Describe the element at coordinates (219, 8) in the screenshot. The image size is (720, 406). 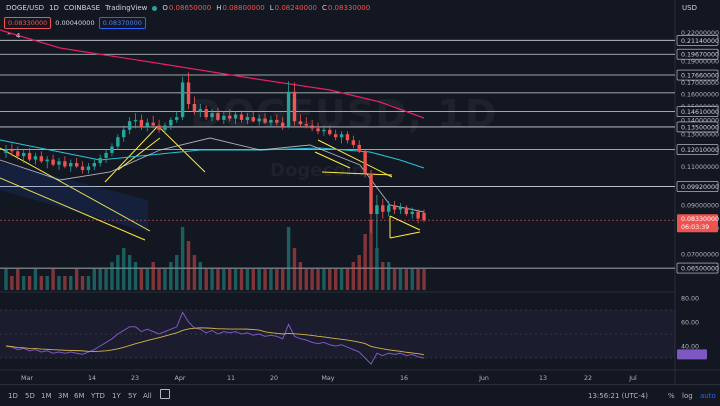
I see `ohlc-key: H` at that location.